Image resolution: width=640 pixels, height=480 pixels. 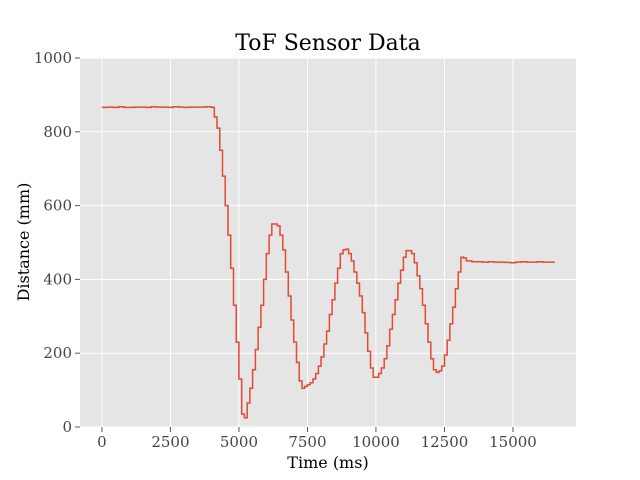 I want to click on x-axis-ticks: 0 2500 5000 7500 10000 12500 15000, so click(x=317, y=439).